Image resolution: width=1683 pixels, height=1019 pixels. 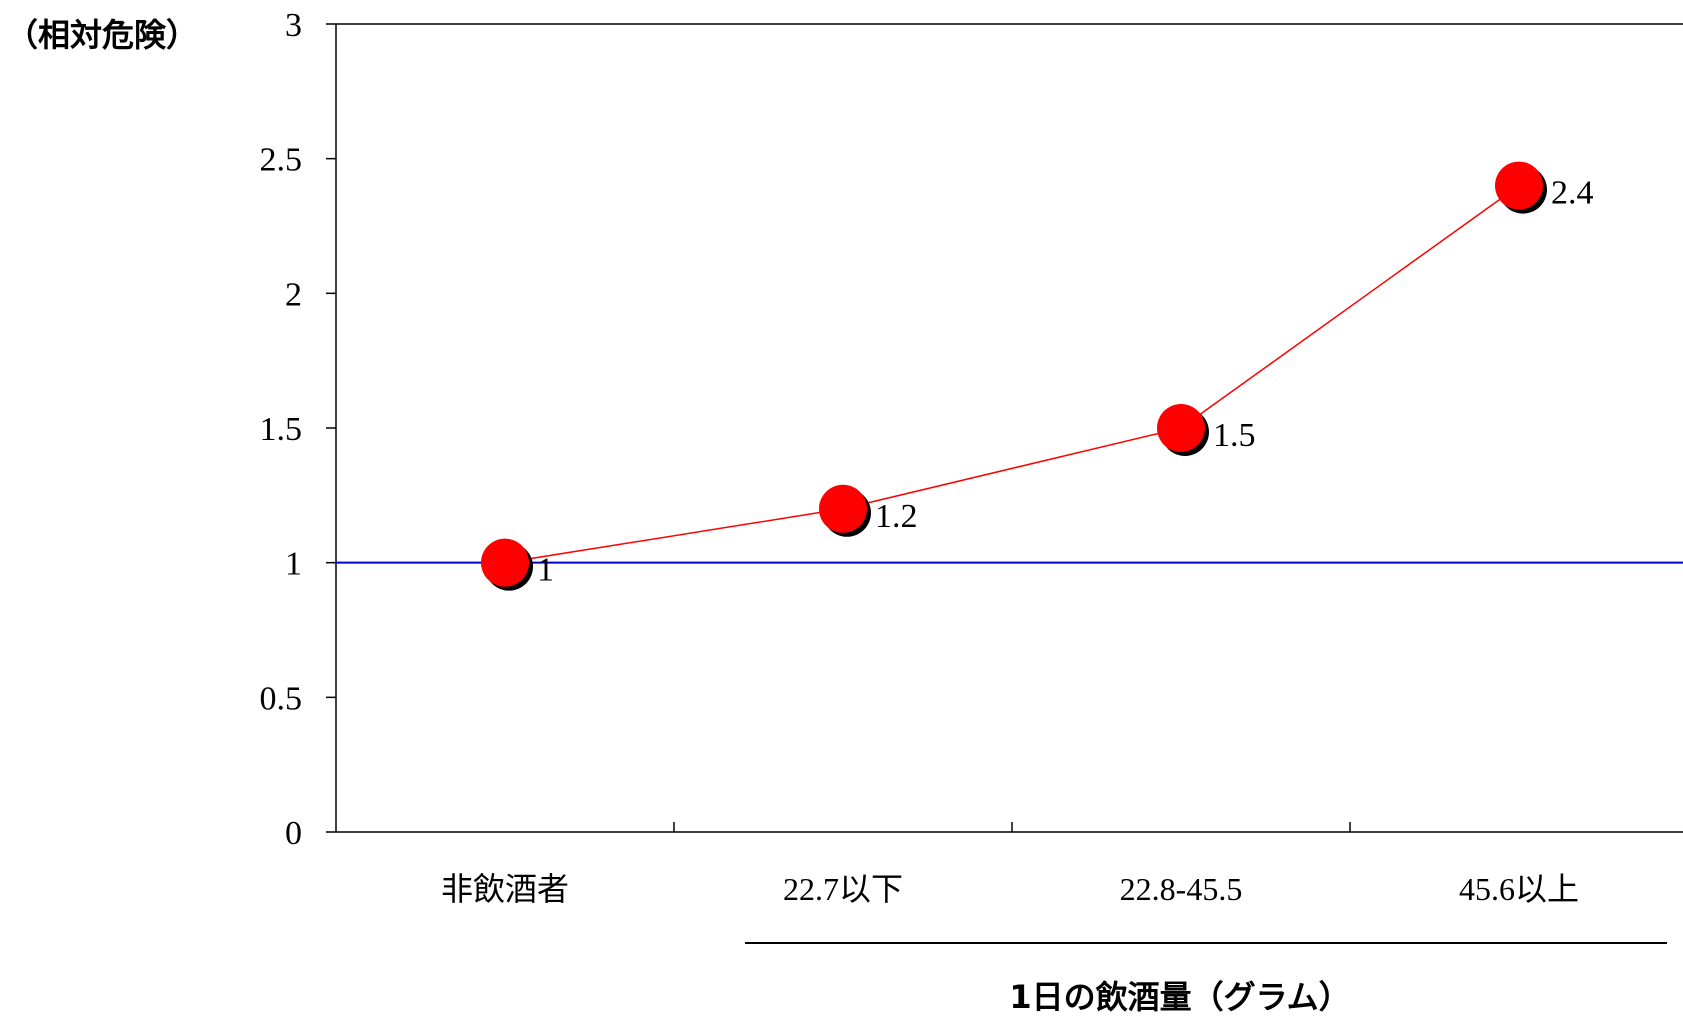 What do you see at coordinates (1234, 435) in the screenshot?
I see `data-label: 1.5` at bounding box center [1234, 435].